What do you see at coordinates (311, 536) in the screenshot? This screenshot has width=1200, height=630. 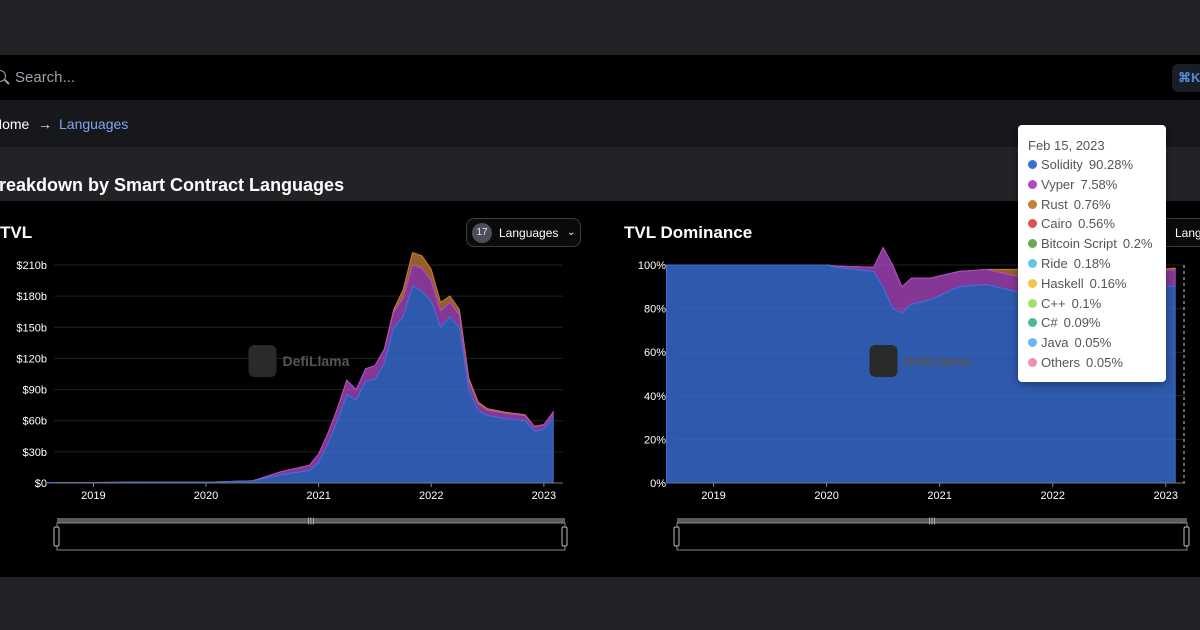 I see `tvl-zoom-window` at bounding box center [311, 536].